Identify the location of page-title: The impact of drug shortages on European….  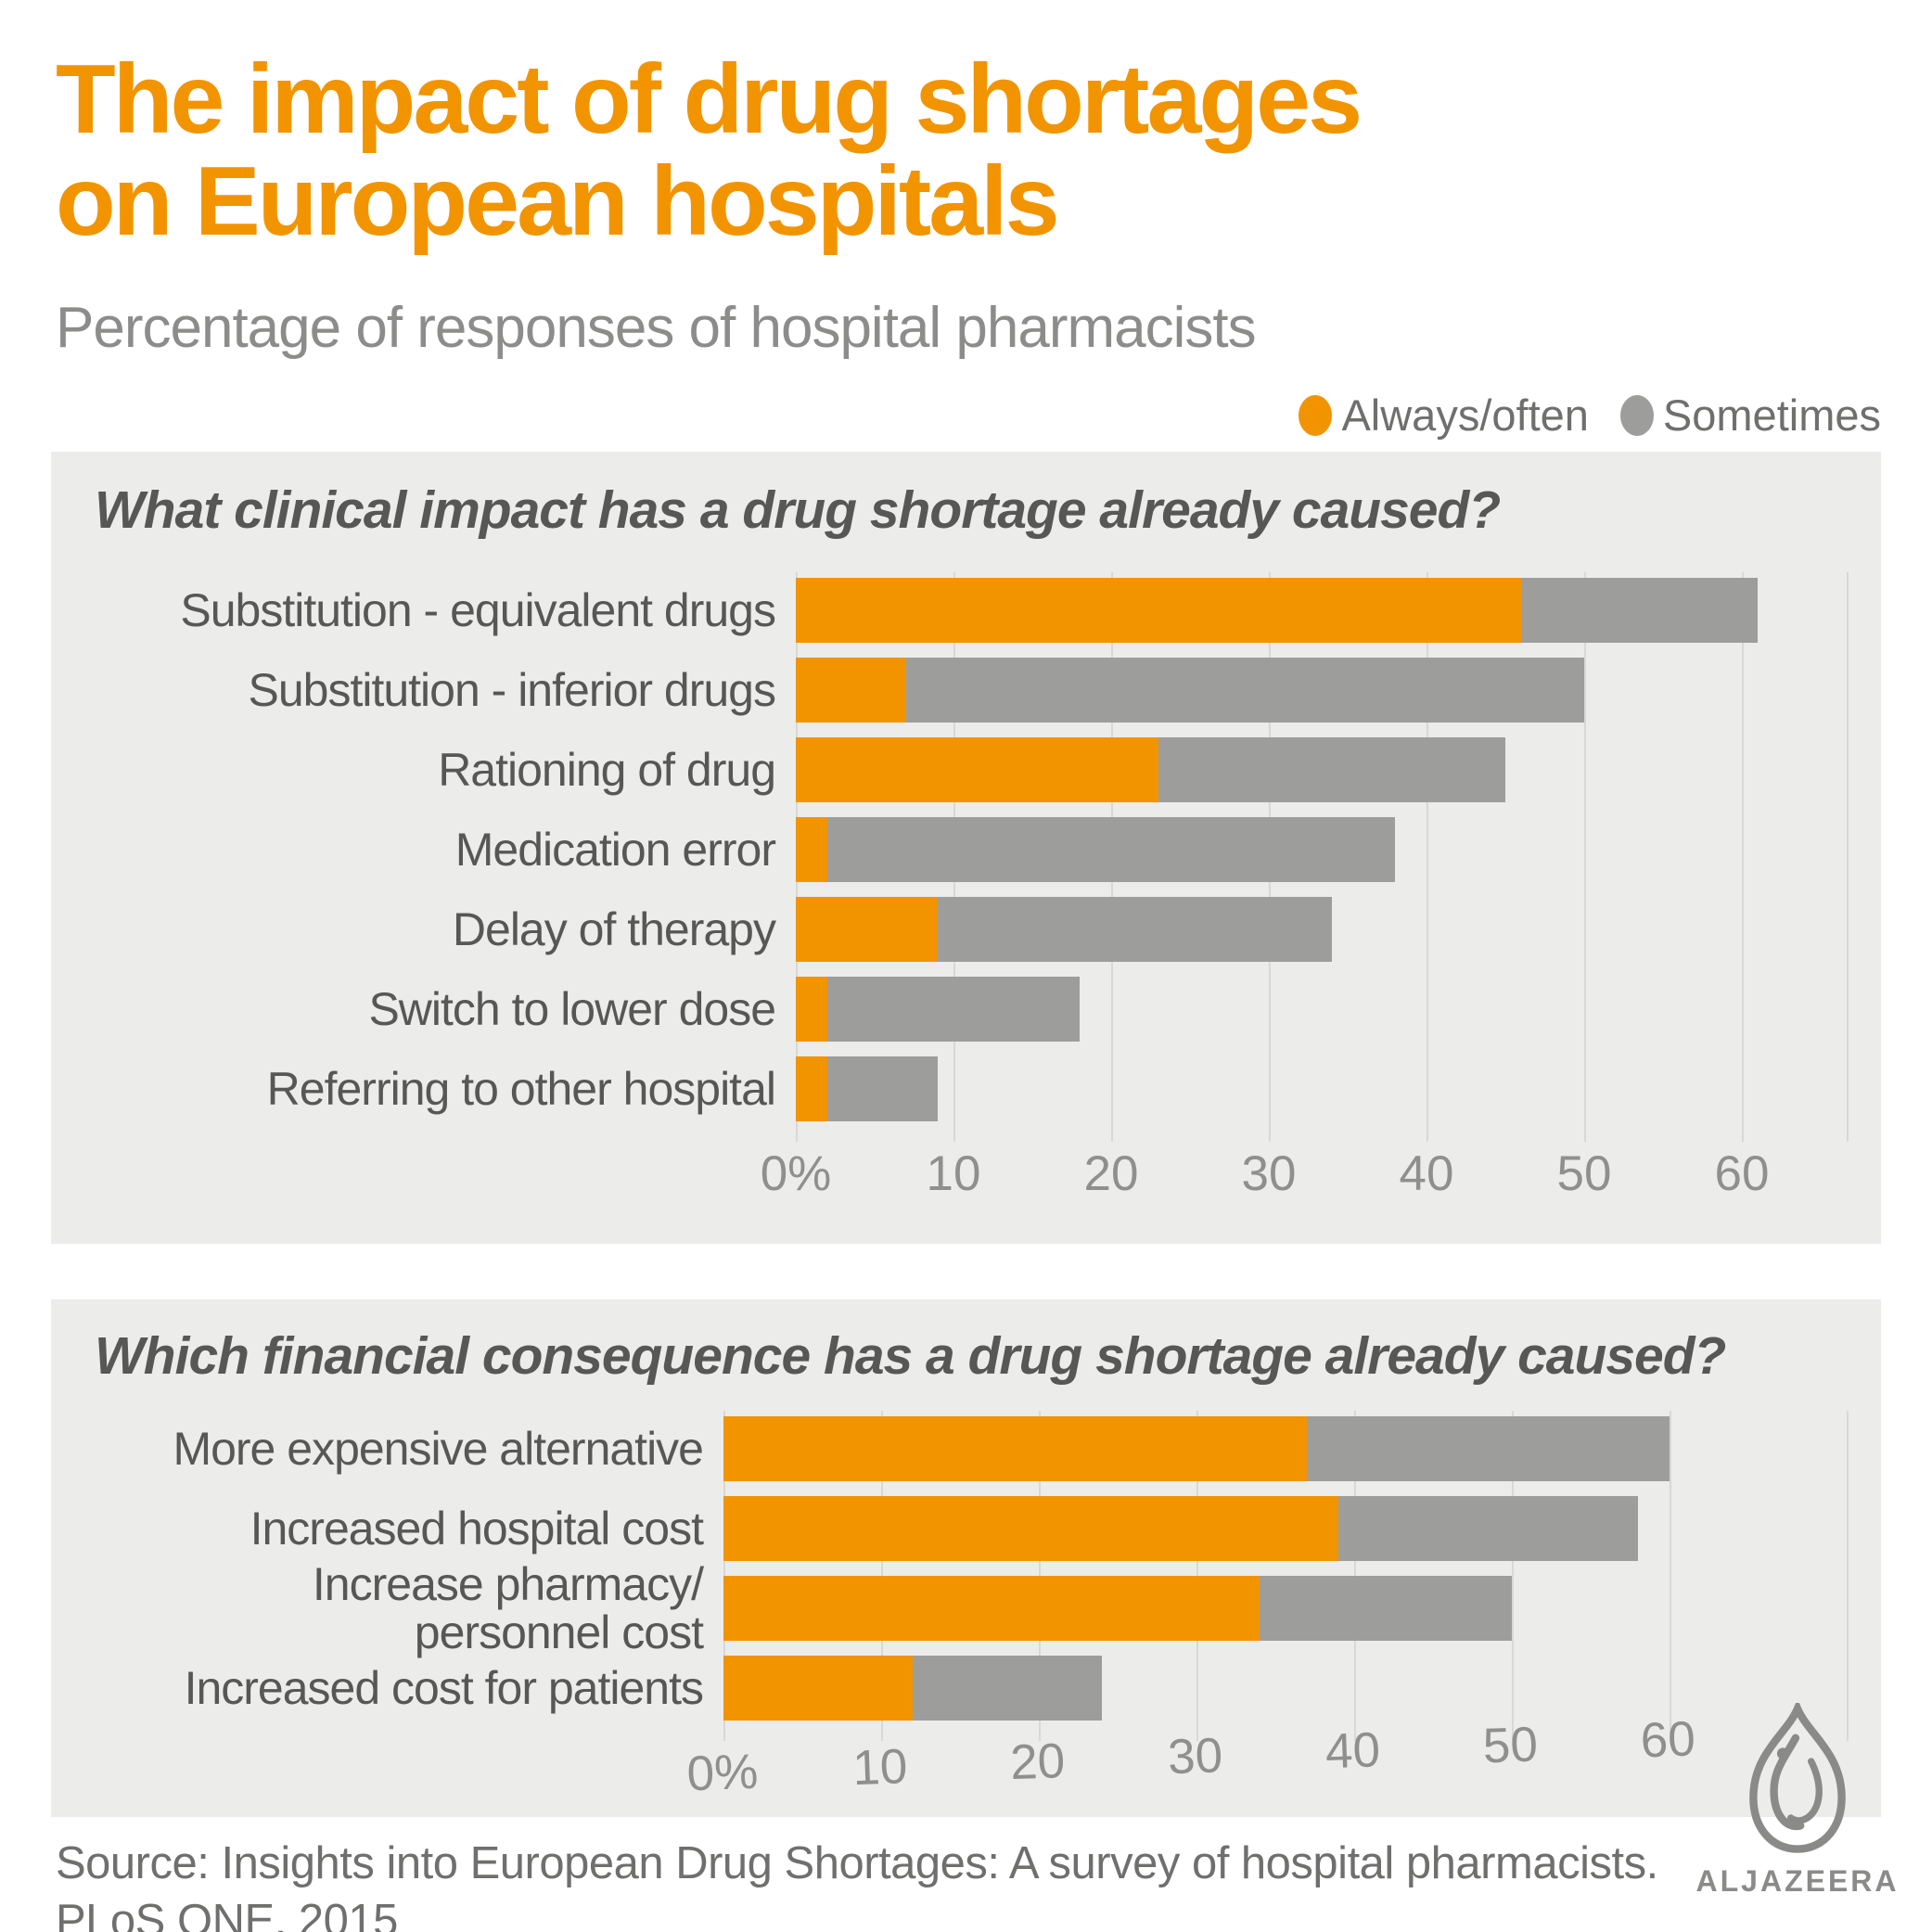
(968, 151).